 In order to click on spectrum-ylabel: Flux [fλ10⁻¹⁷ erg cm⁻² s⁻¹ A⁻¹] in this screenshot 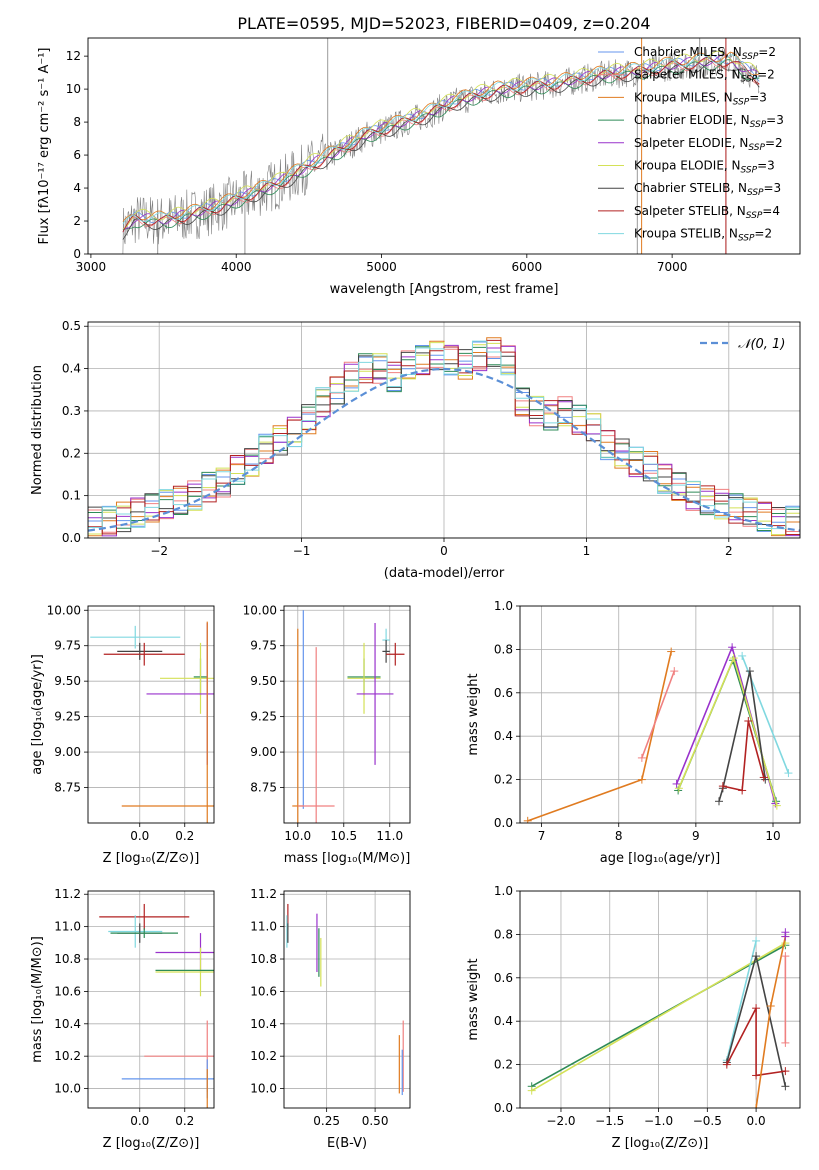, I will do `click(44, 146)`.